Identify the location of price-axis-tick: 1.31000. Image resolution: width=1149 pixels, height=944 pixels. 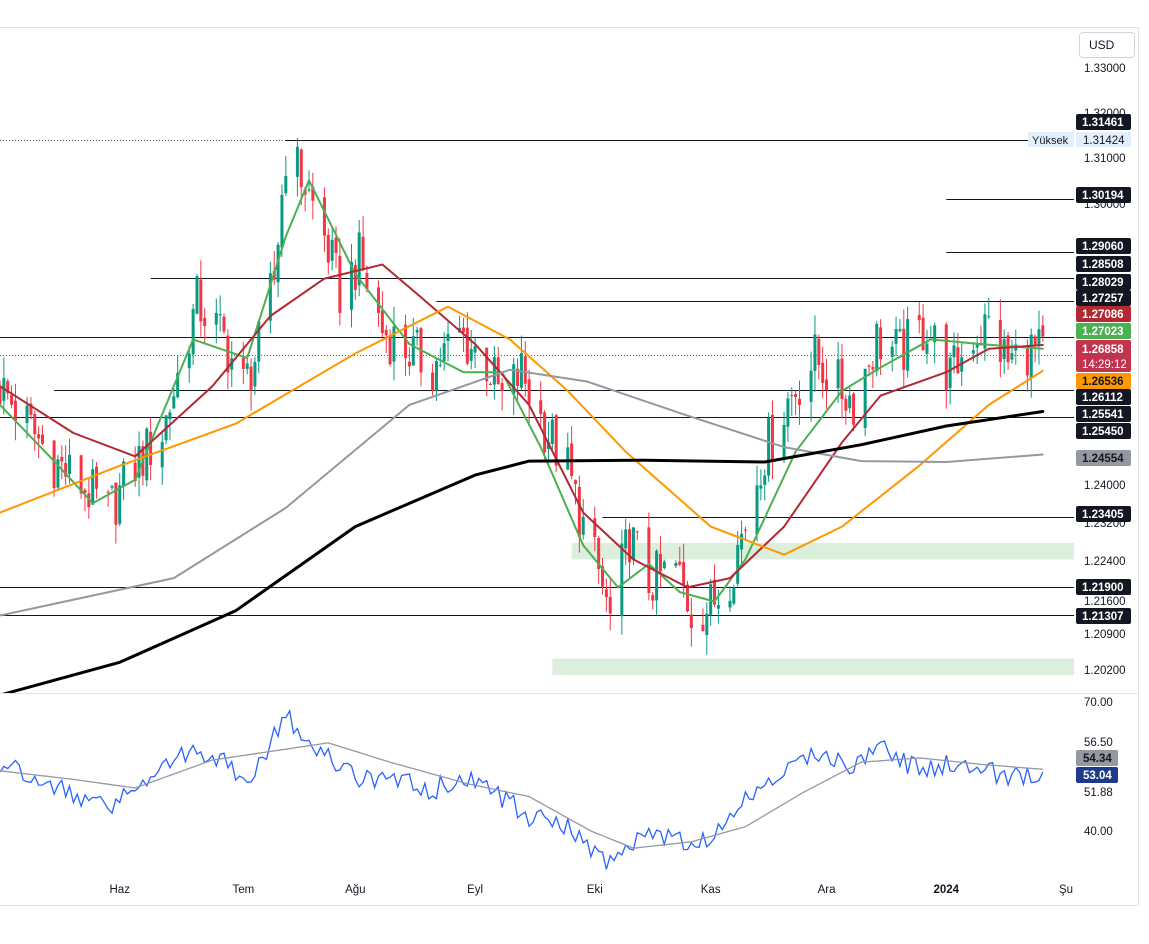
(1105, 159).